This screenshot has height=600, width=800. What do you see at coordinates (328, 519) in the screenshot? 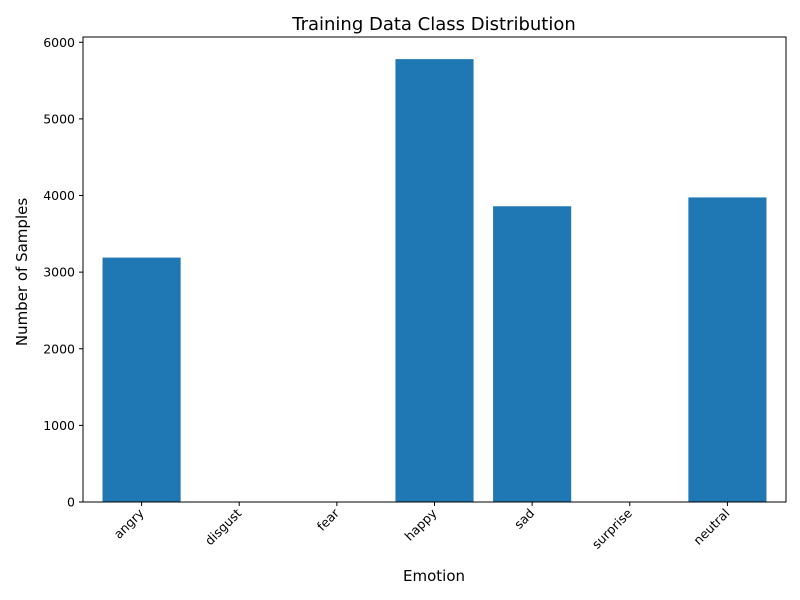
I see `x-tick-label-fear: fear` at bounding box center [328, 519].